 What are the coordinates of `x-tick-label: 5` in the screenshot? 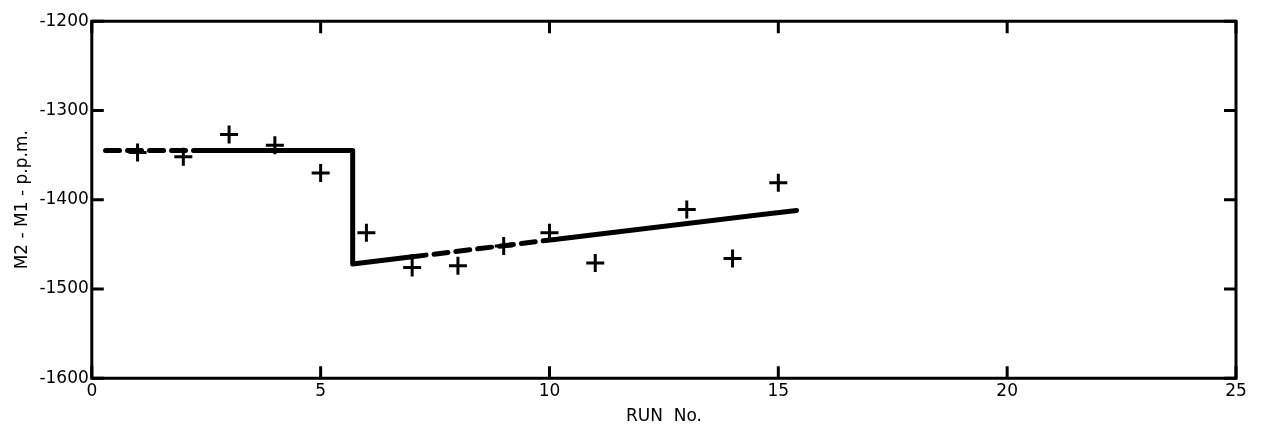 It's located at (321, 389).